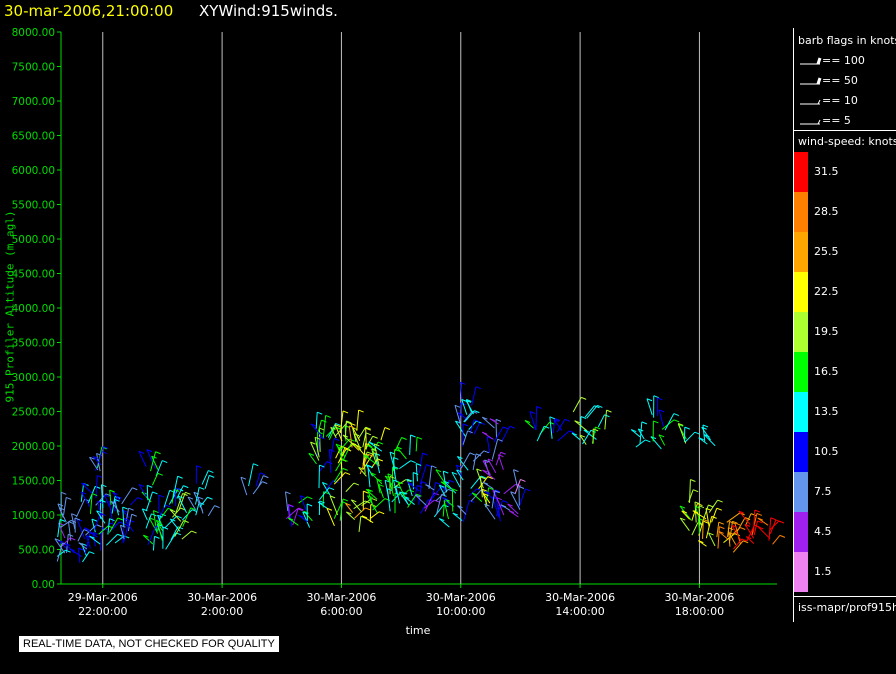  I want to click on x-tick-date: 30-Mar-2006, so click(580, 597).